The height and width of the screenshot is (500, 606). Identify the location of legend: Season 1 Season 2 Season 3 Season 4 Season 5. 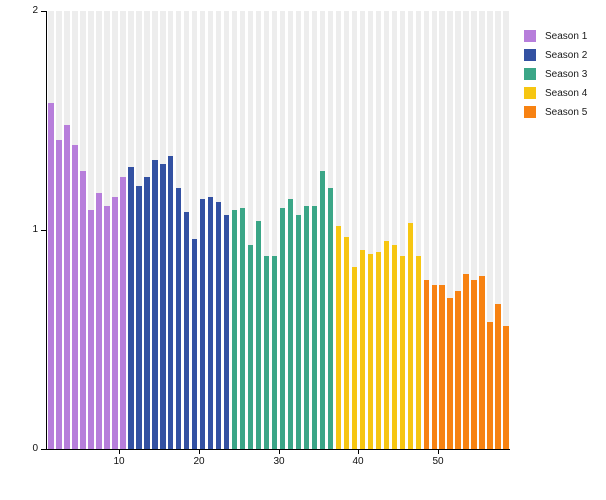
(555, 77).